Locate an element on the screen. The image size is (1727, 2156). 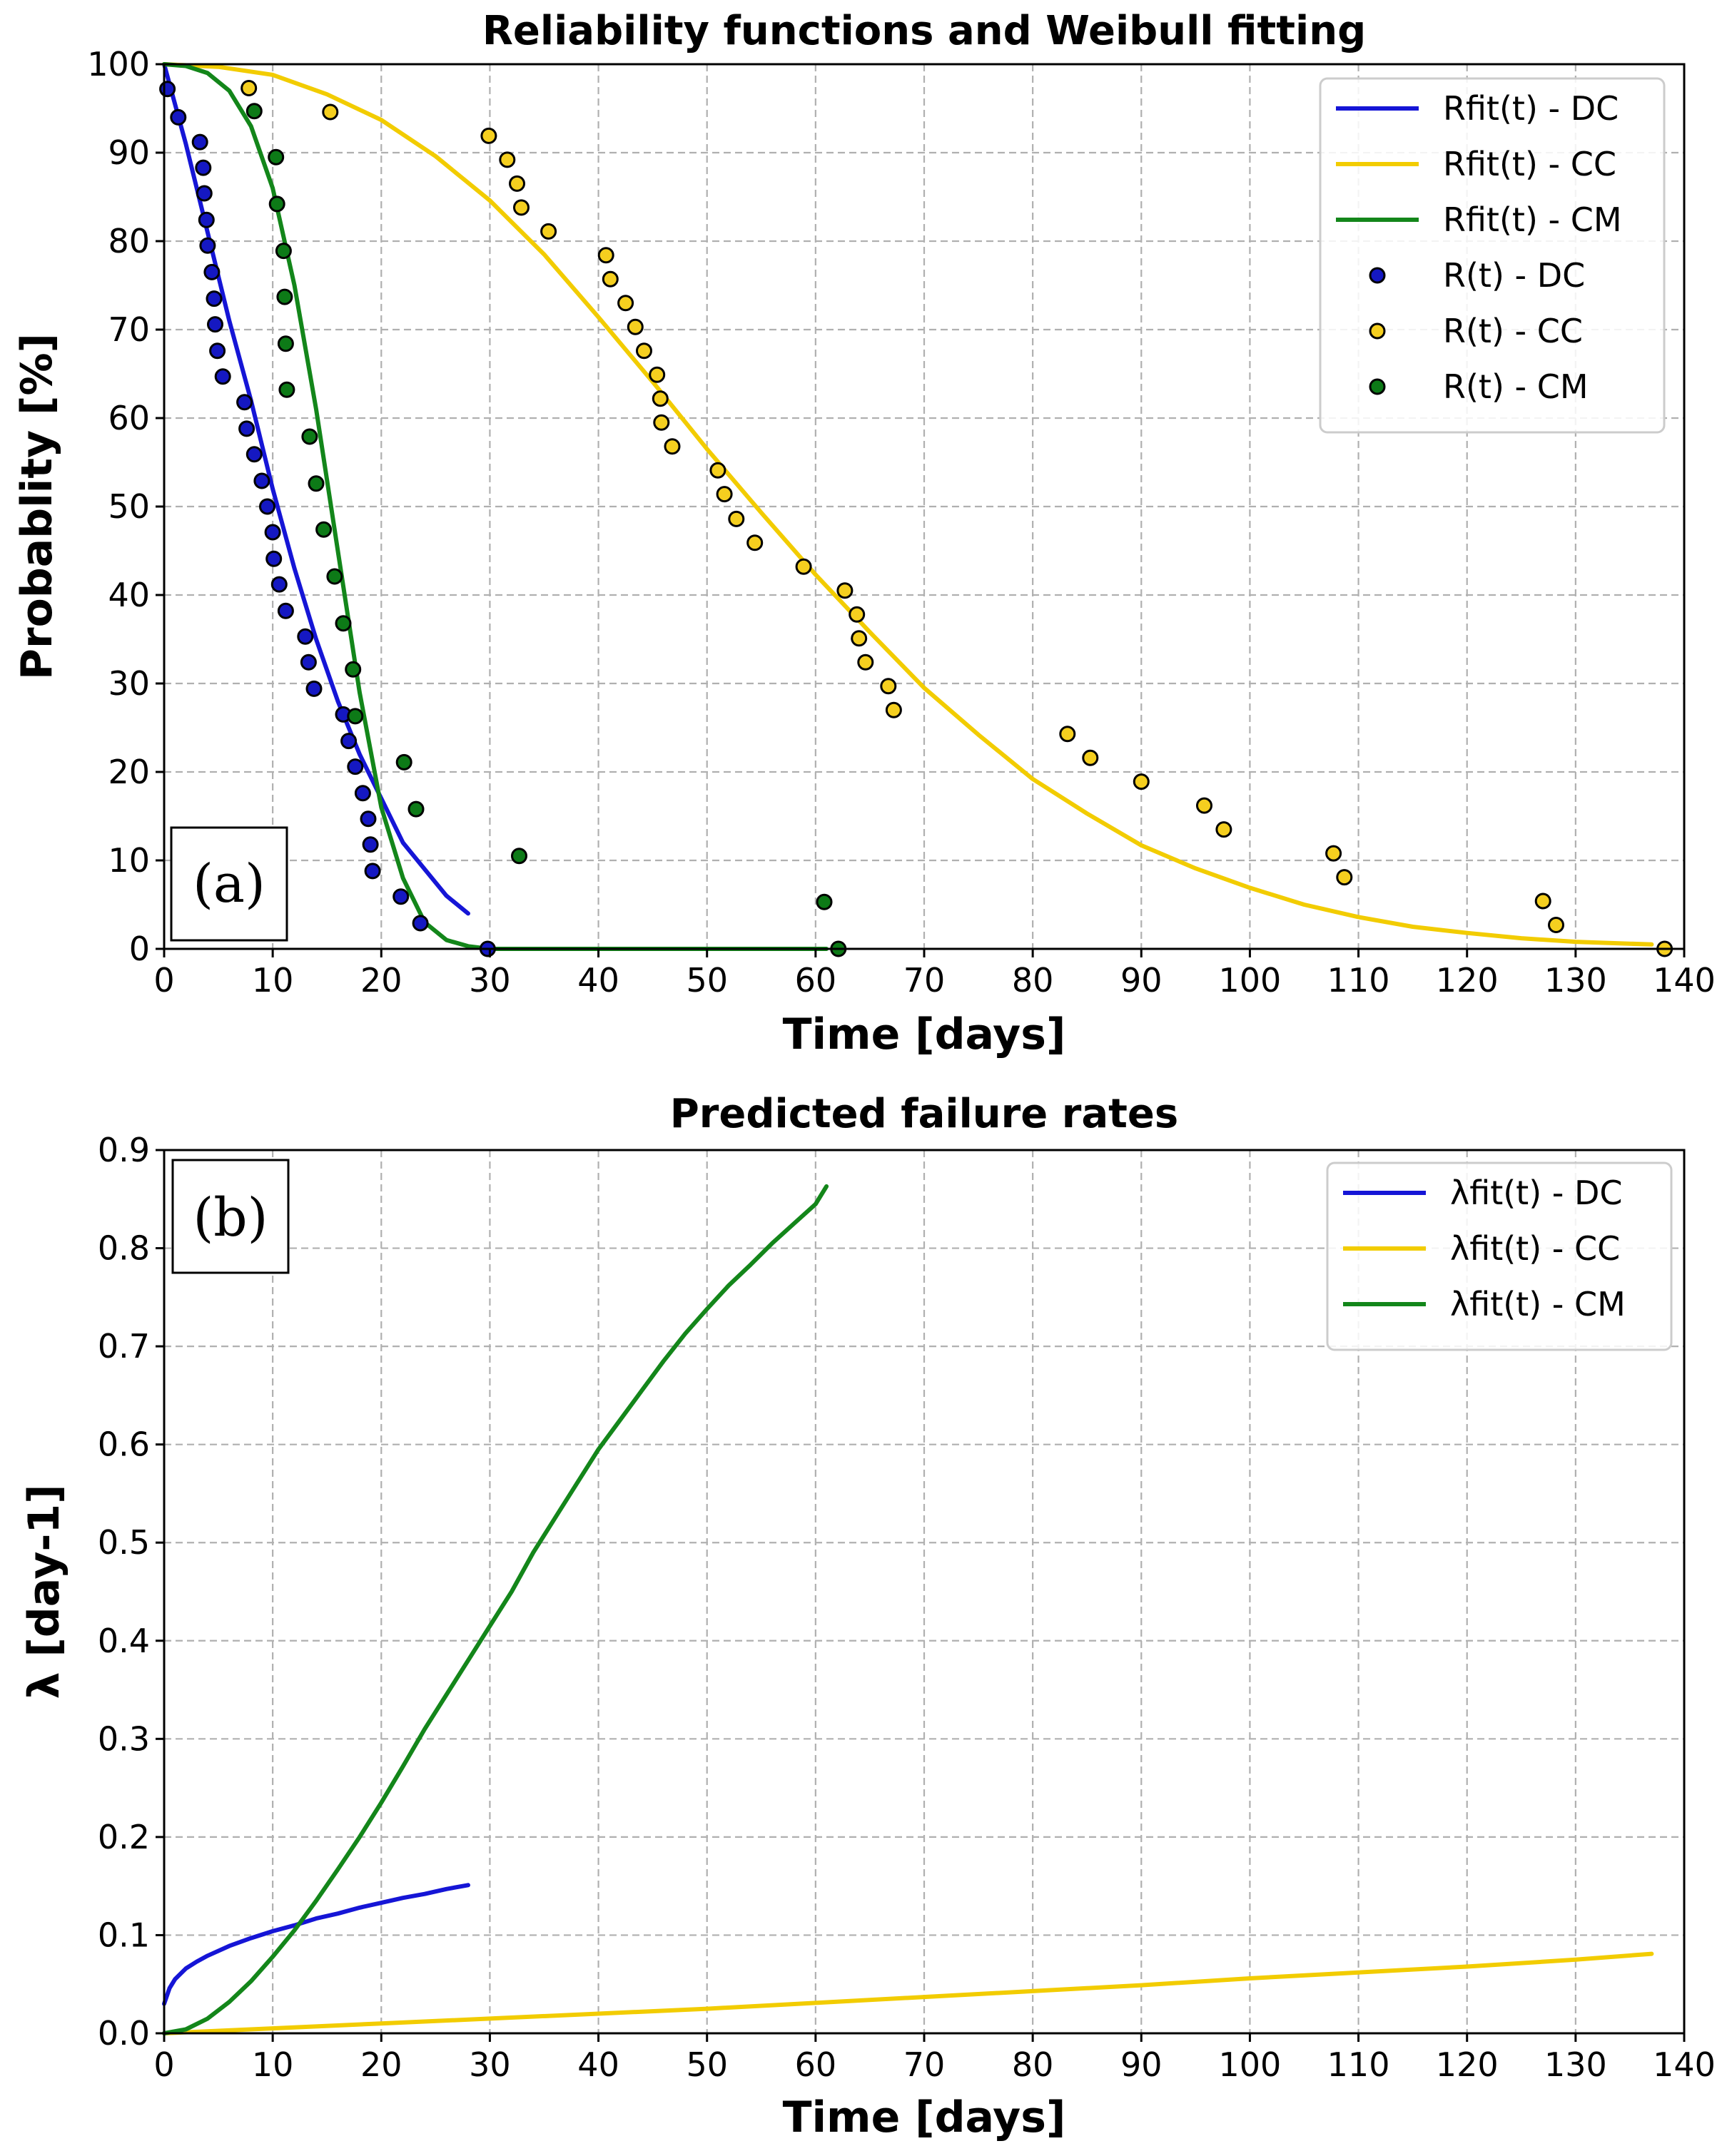
legend: λfit(t) - DC λfit(t) - CC λfit(t) - CM is located at coordinates (1499, 1256).